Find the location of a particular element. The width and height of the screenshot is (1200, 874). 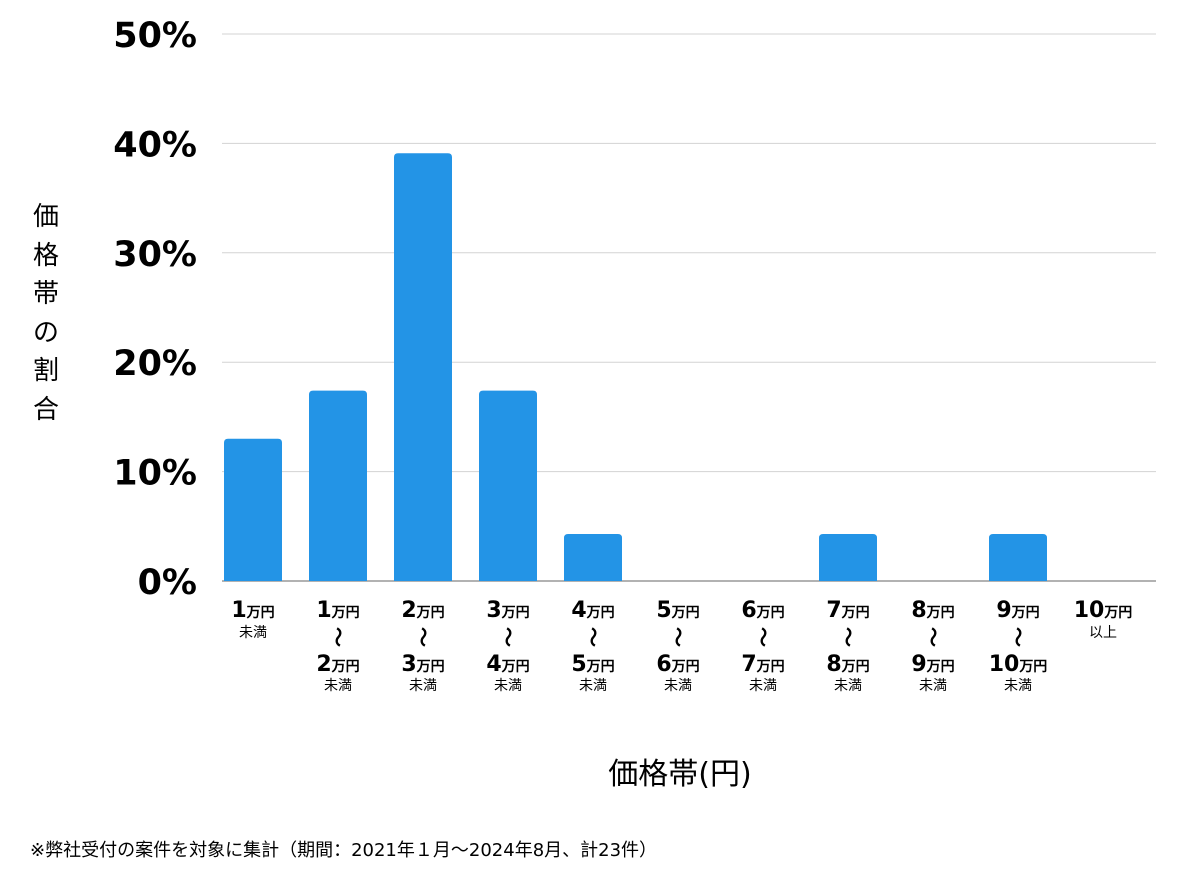

x-tick-to-price: 2万円 is located at coordinates (337, 664).